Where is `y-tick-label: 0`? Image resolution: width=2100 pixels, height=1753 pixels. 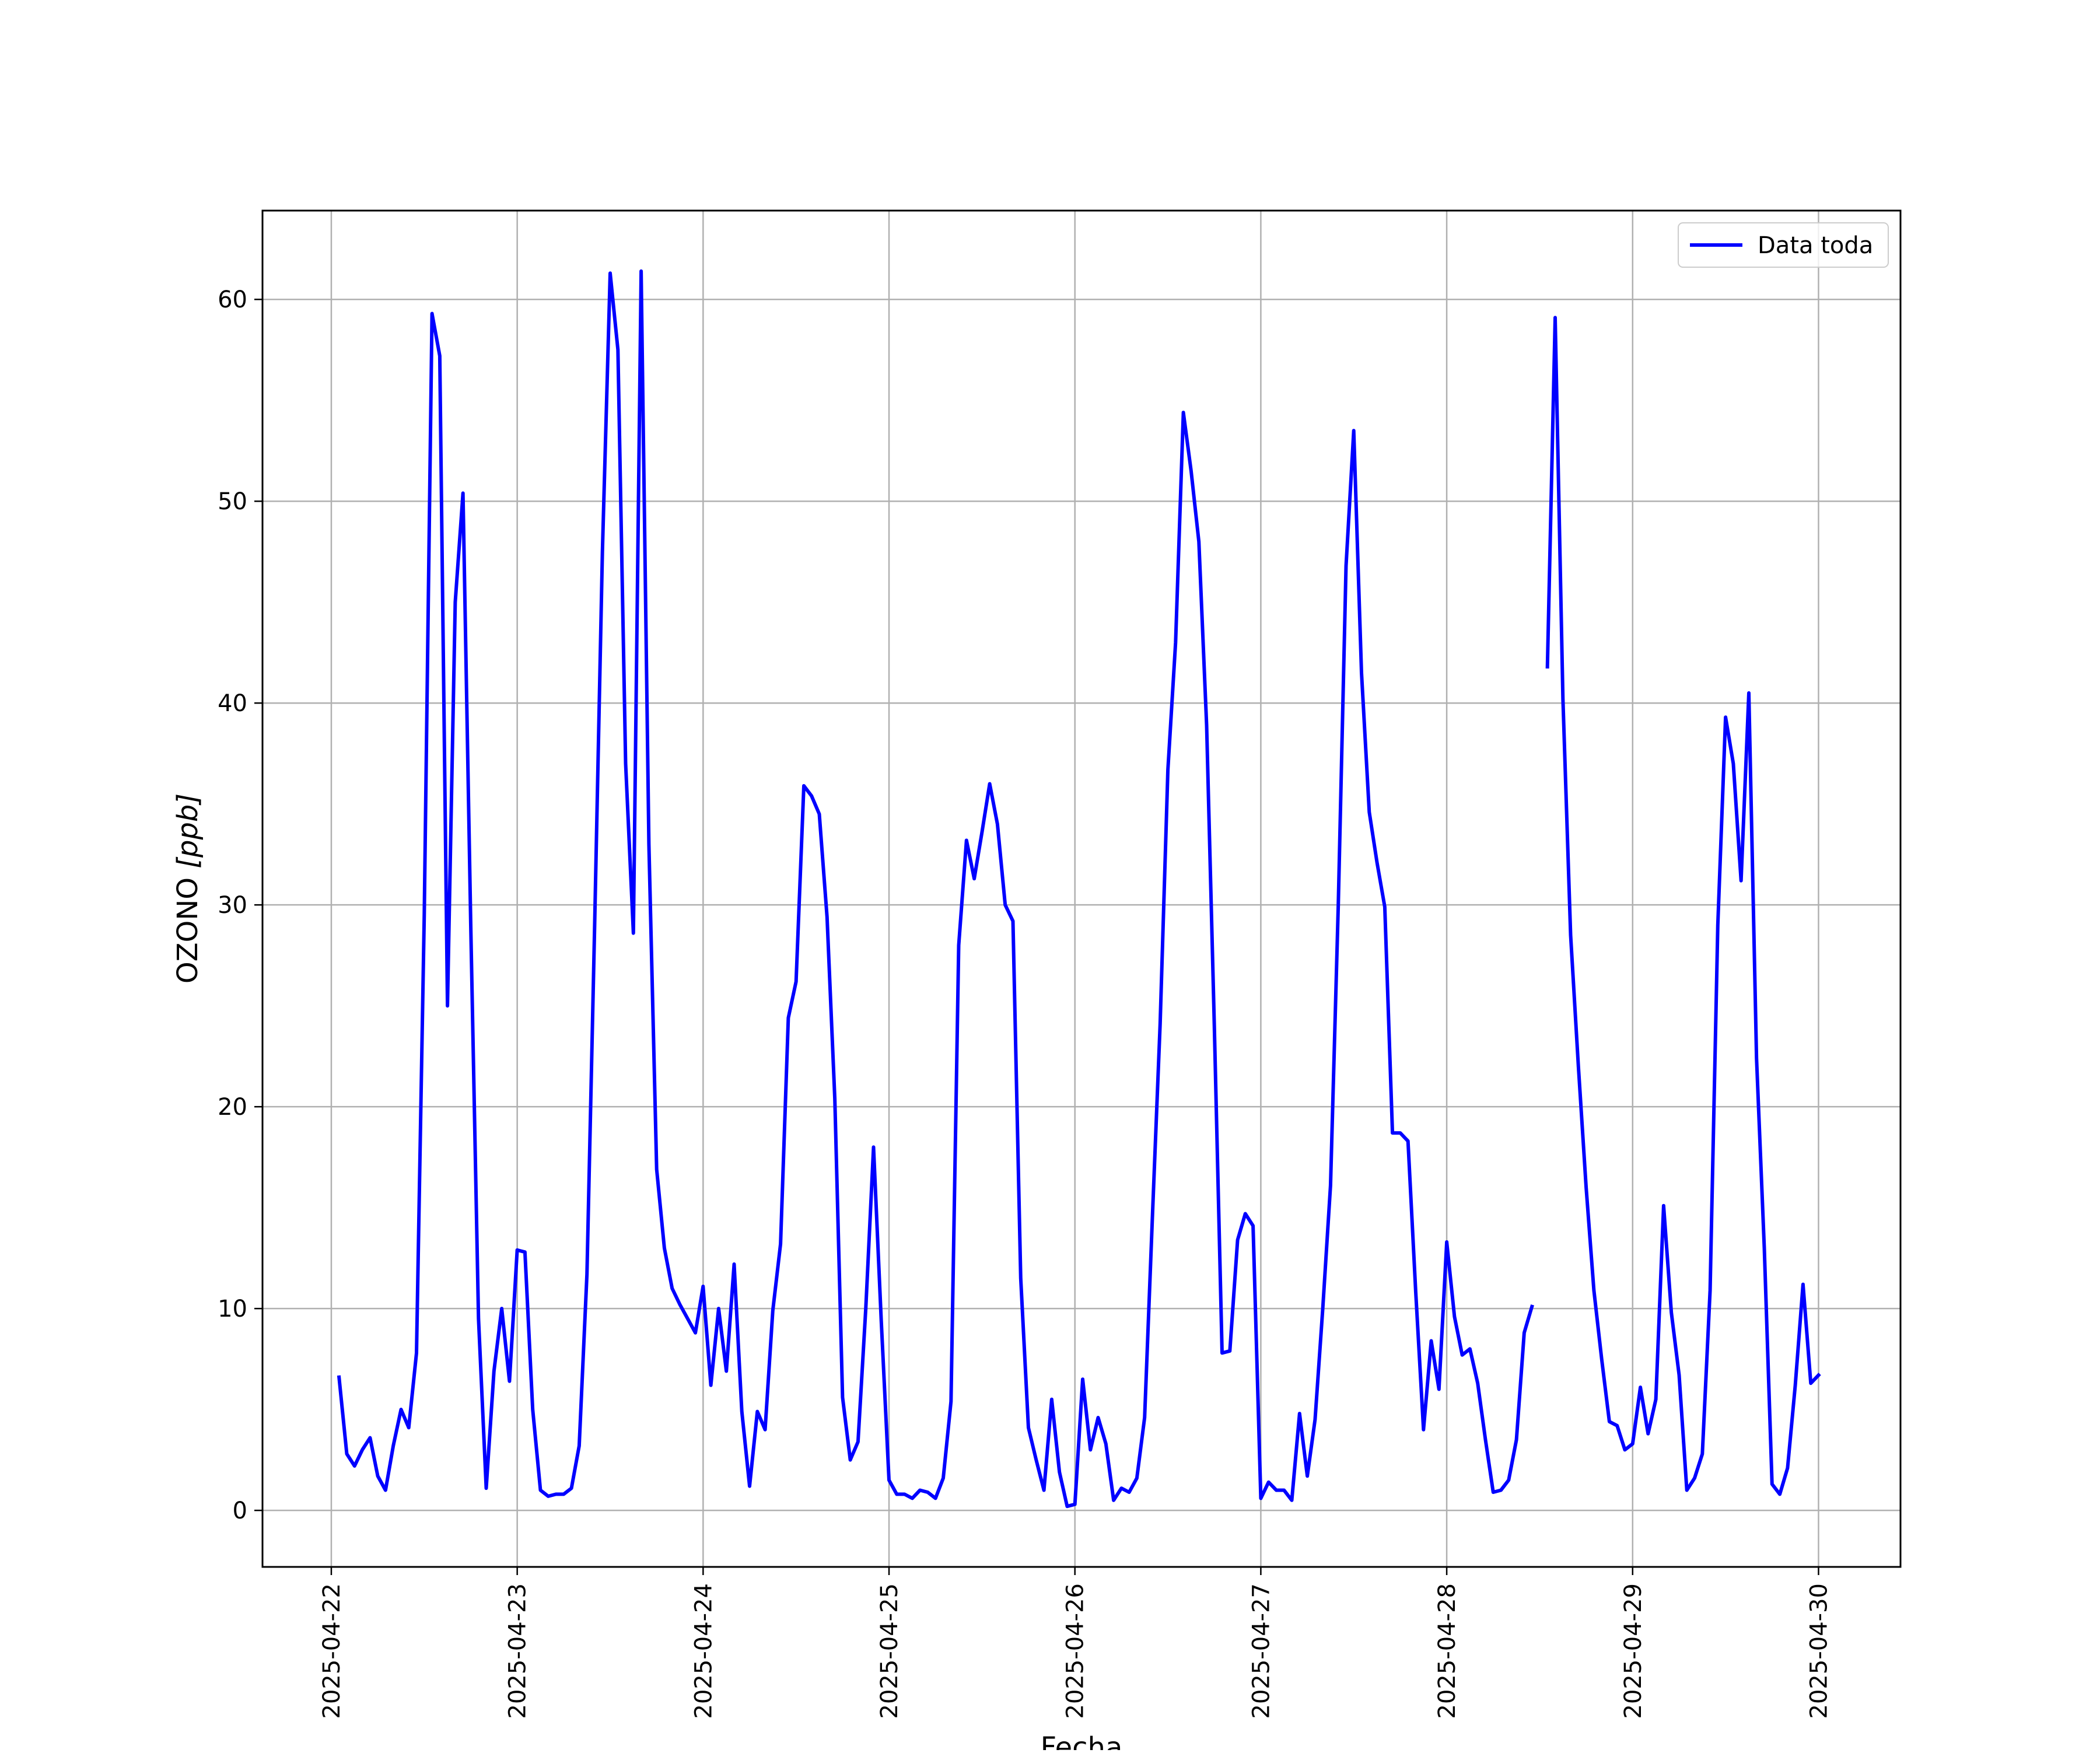 y-tick-label: 0 is located at coordinates (240, 1510).